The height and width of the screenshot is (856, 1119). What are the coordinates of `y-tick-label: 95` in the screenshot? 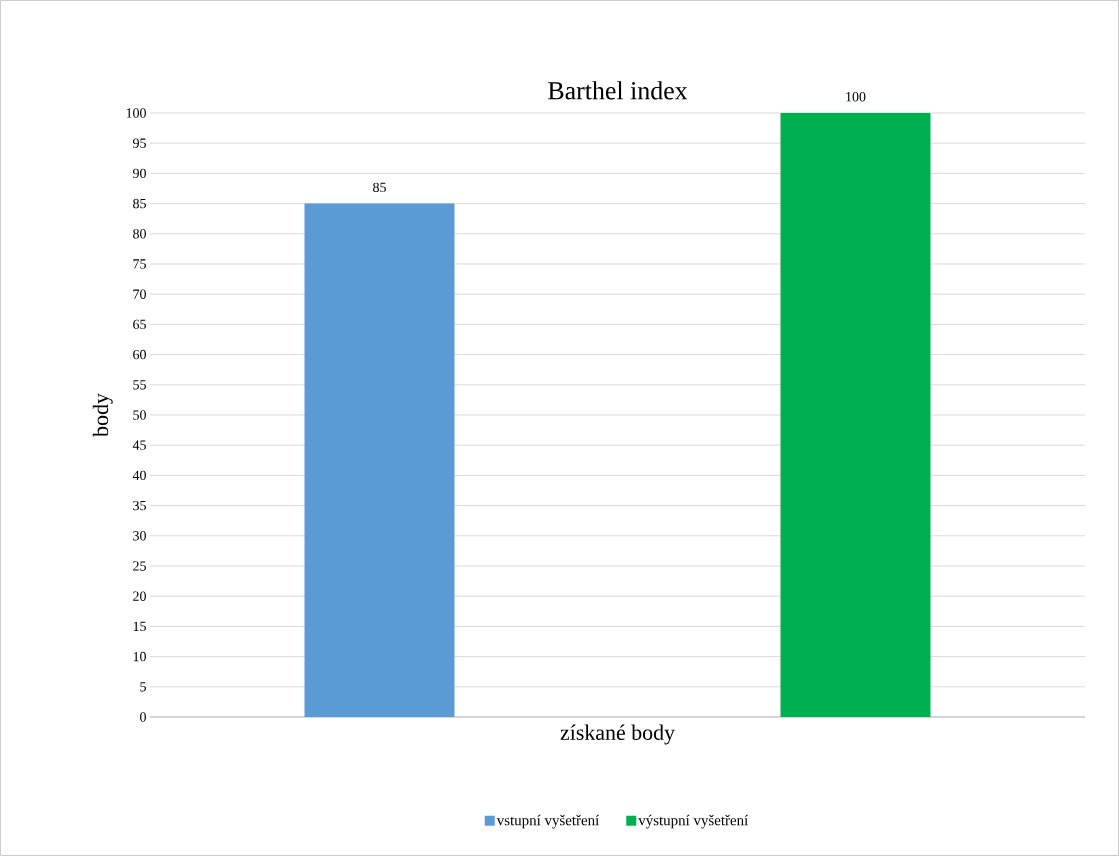 It's located at (139, 143).